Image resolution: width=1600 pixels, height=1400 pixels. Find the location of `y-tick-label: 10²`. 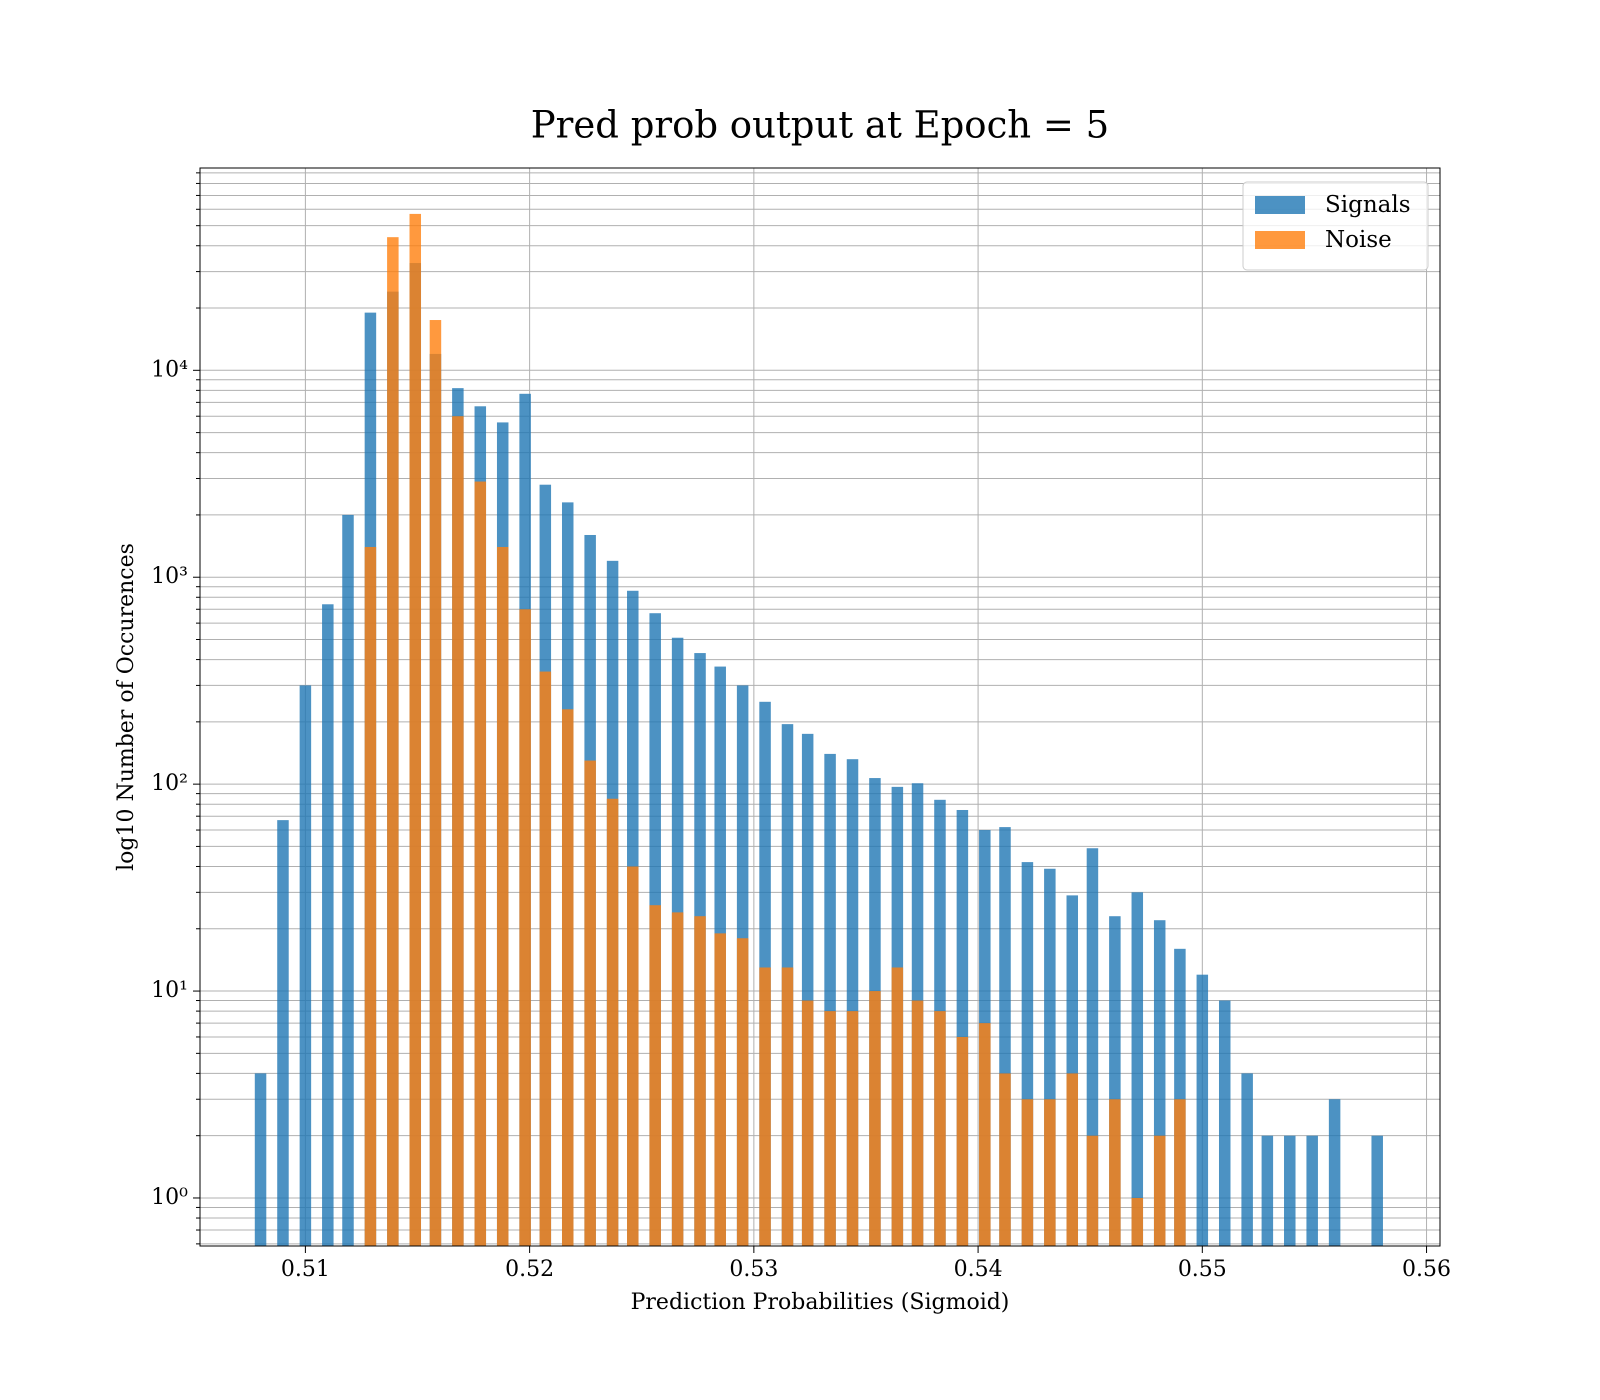

y-tick-label: 10² is located at coordinates (169, 783).